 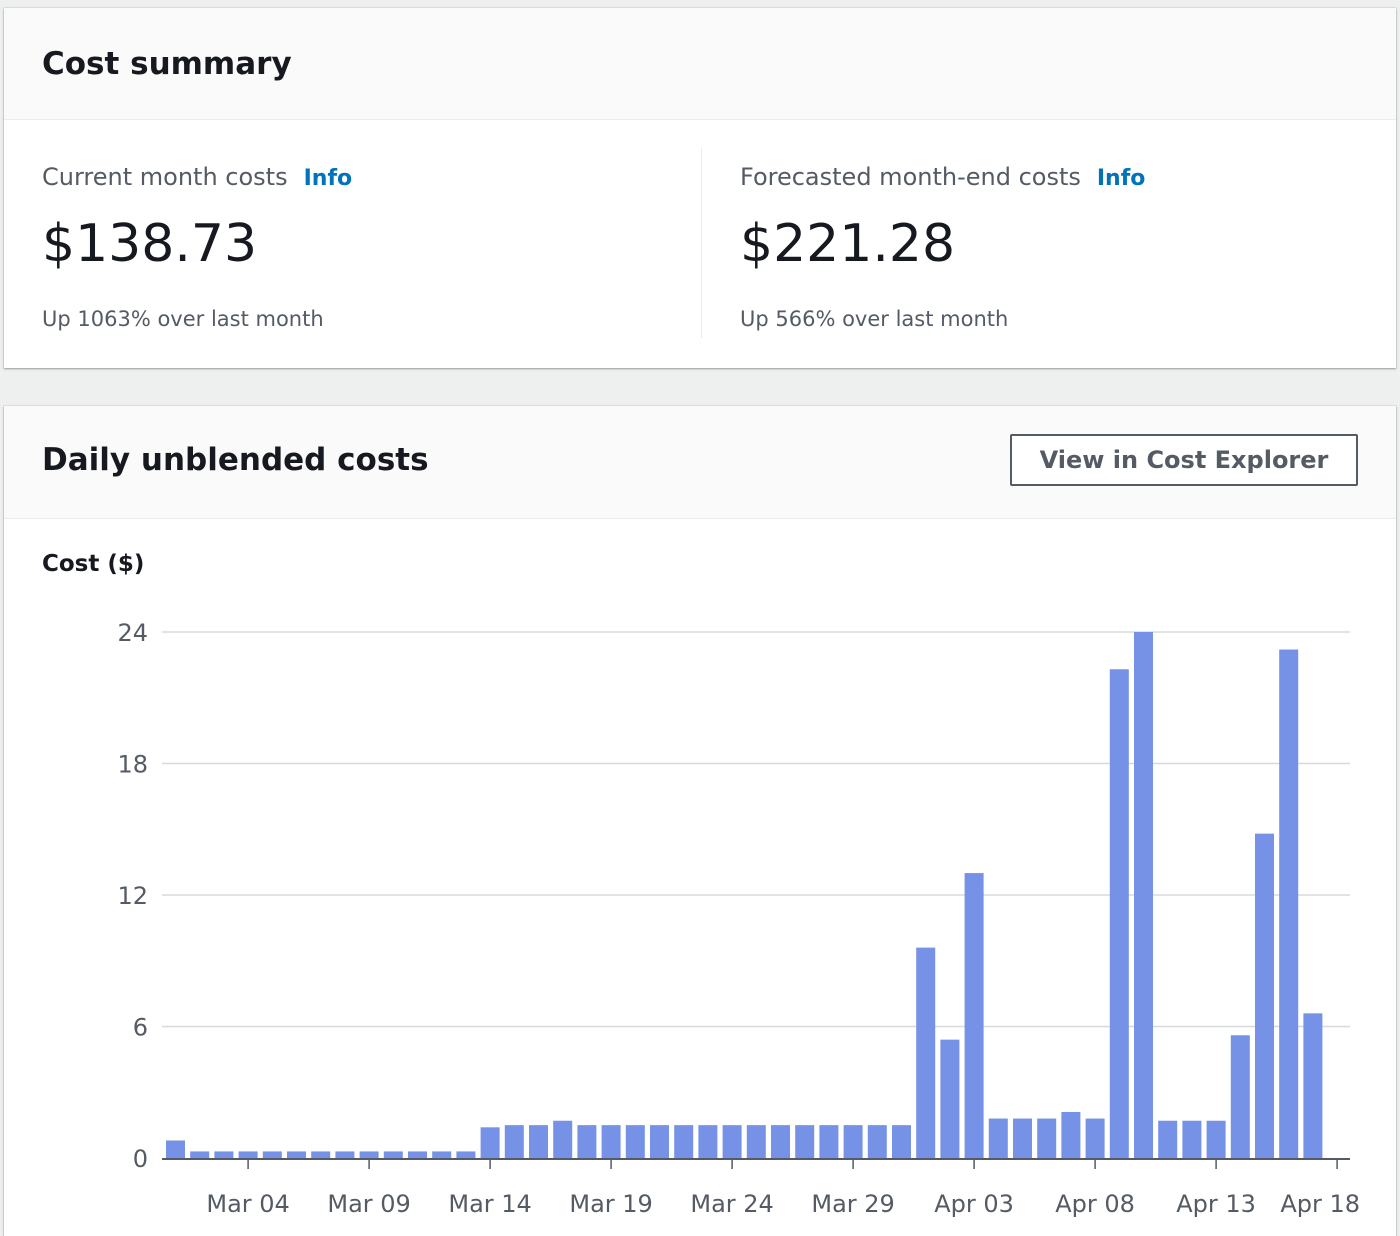 I want to click on x-tick-label: Mar 29, so click(x=852, y=1204).